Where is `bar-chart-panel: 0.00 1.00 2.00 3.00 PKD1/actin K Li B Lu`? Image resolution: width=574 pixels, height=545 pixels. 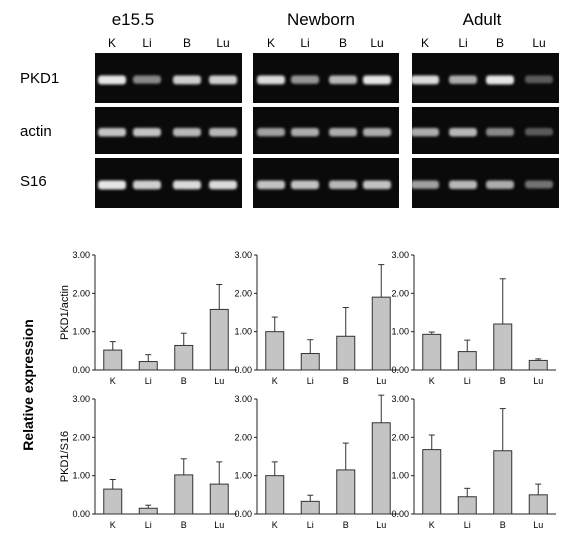 bar-chart-panel: 0.00 1.00 2.00 3.00 PKD1/actin K Li B Lu is located at coordinates (148, 318).